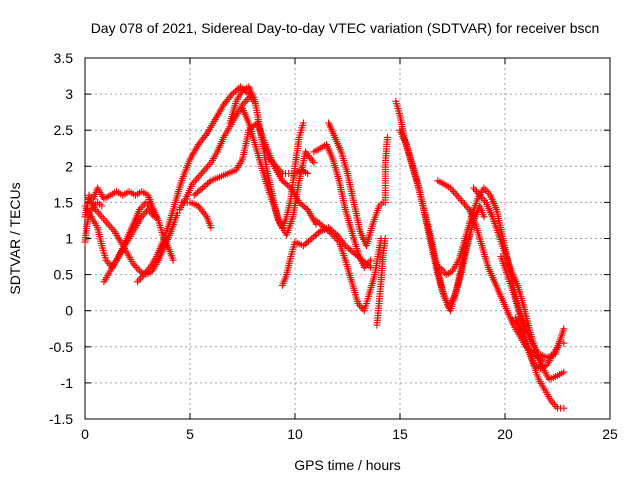  What do you see at coordinates (69, 239) in the screenshot?
I see `y-tick-label: 1` at bounding box center [69, 239].